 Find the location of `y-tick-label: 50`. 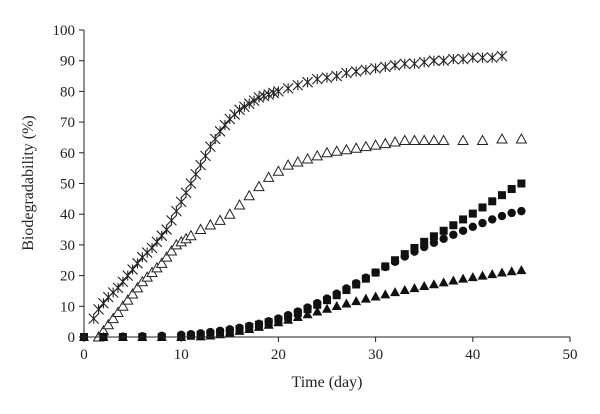

y-tick-label: 50 is located at coordinates (67, 185).